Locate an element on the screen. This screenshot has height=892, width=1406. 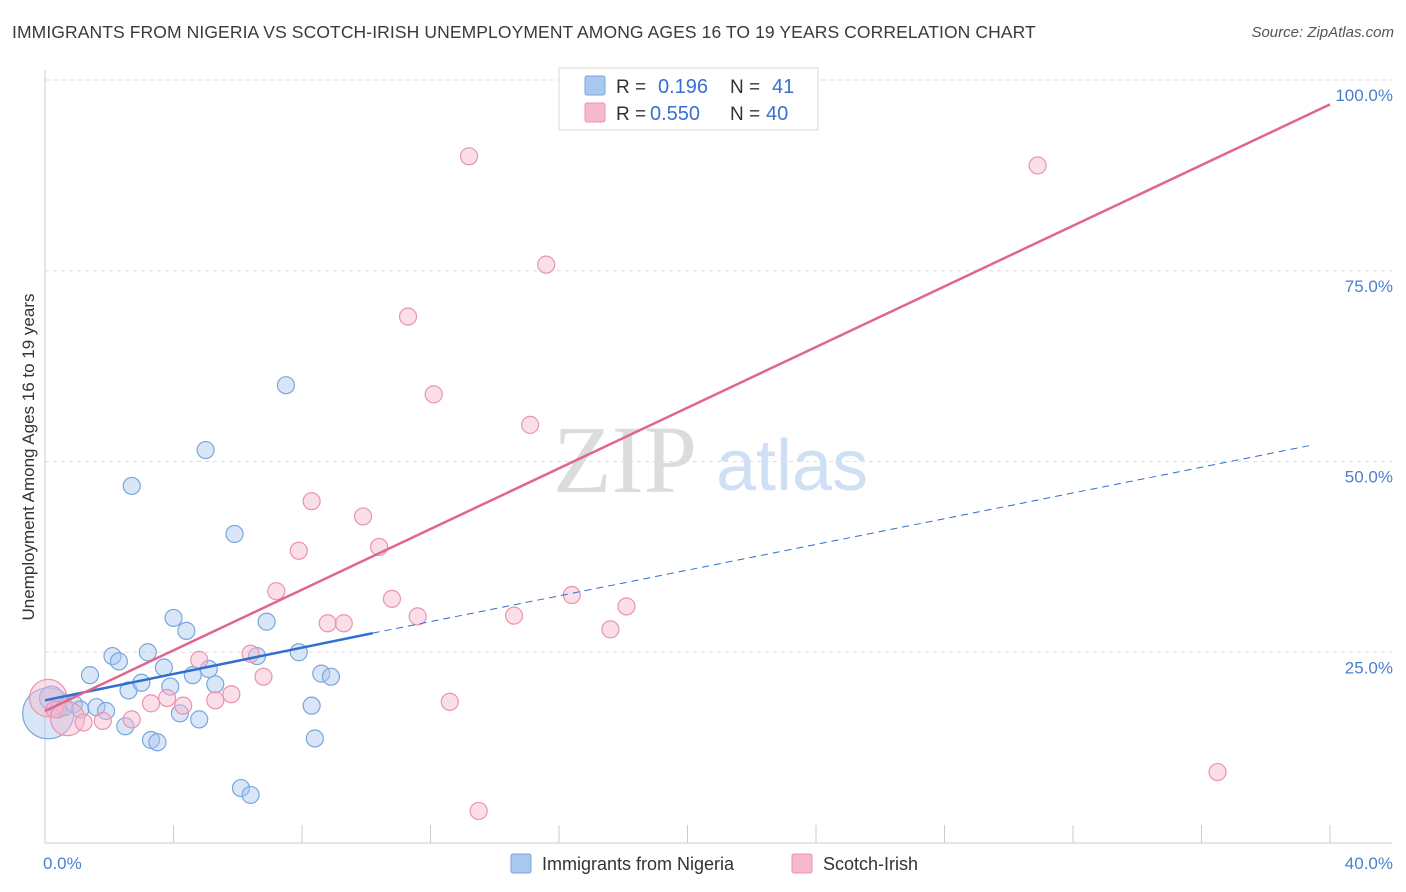
y-axis-label: Unemployment Among Ages 16 to 19 years is located at coordinates (28, 457).